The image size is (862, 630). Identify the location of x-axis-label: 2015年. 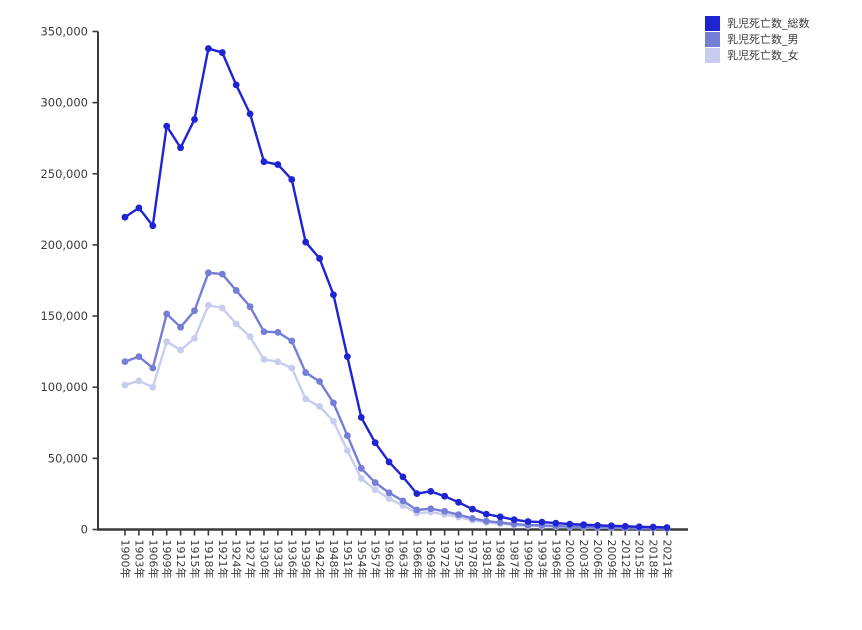
(640, 559).